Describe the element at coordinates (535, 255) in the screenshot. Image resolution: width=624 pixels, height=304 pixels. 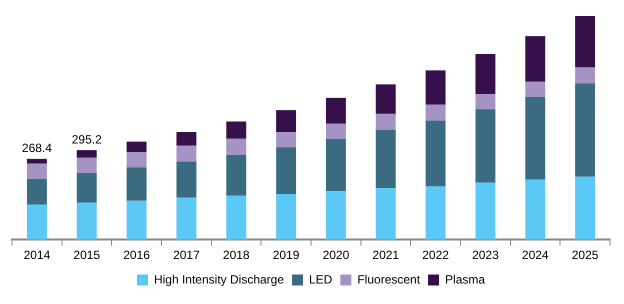
I see `x-tick-label: 2024` at that location.